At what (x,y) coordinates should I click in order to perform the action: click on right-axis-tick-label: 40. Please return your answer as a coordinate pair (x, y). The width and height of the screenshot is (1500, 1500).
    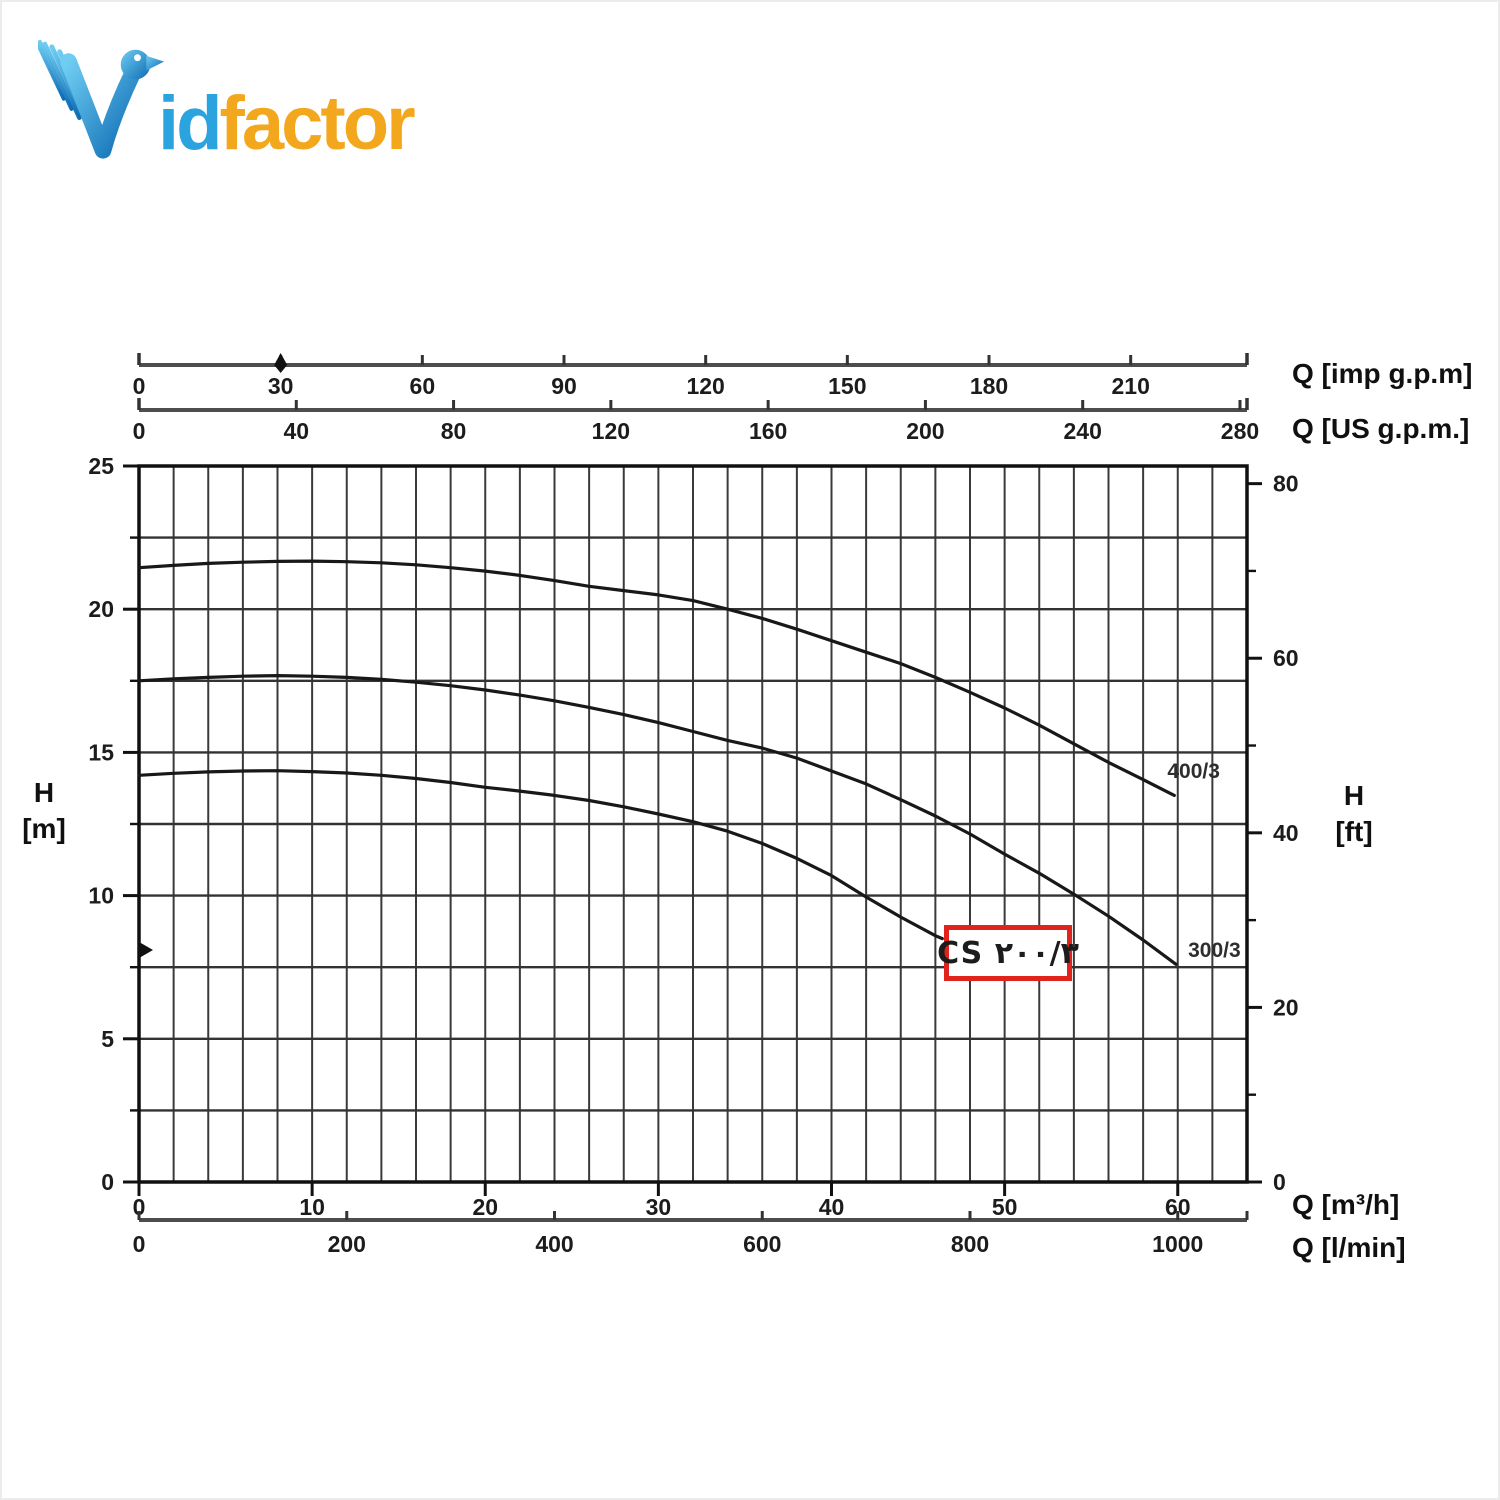
    Looking at the image, I should click on (1286, 833).